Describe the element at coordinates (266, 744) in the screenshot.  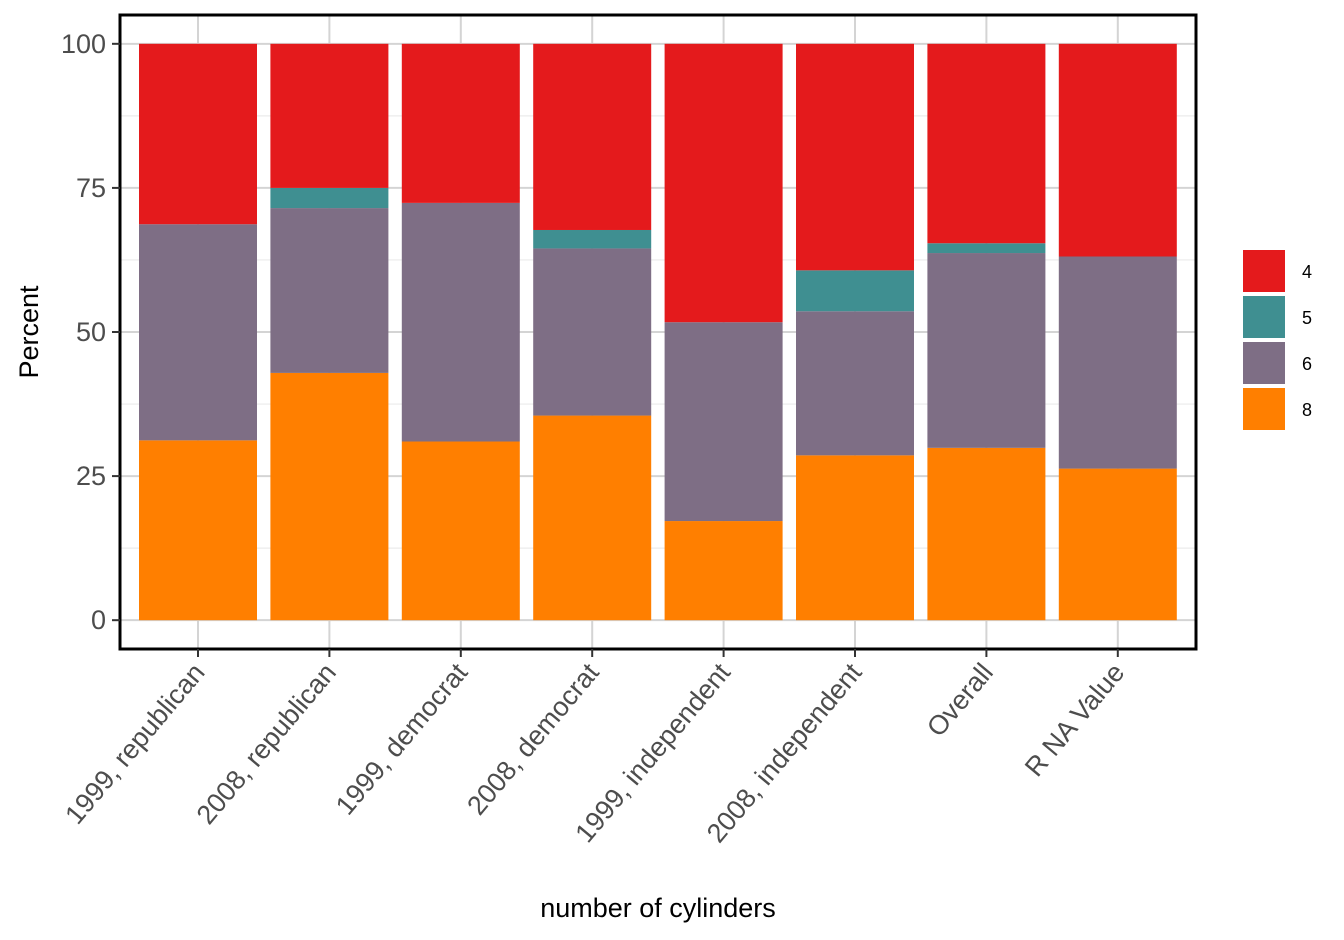
I see `x-tick-label: 2008, republican` at that location.